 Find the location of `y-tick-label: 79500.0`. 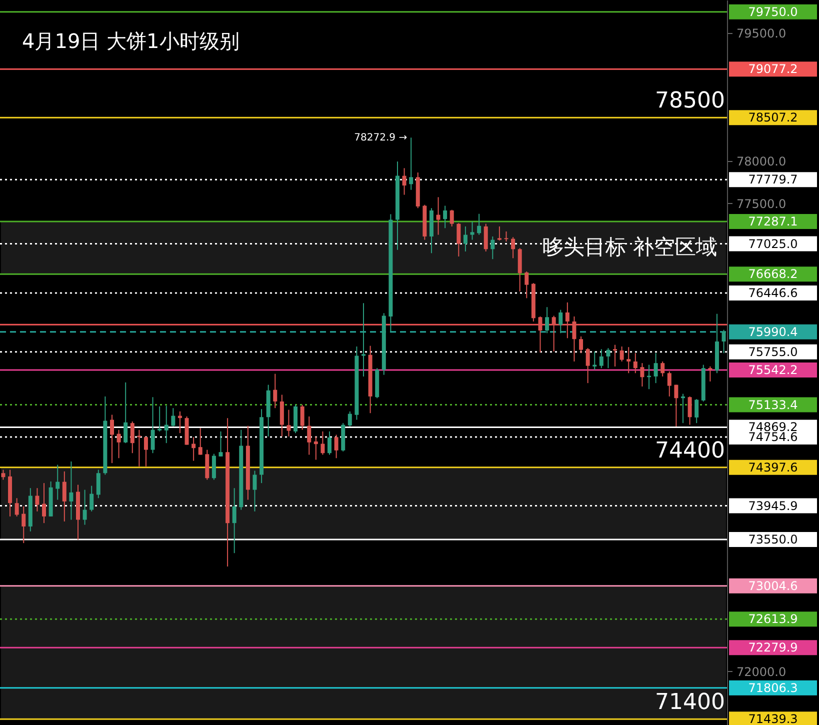

y-tick-label: 79500.0 is located at coordinates (761, 33).